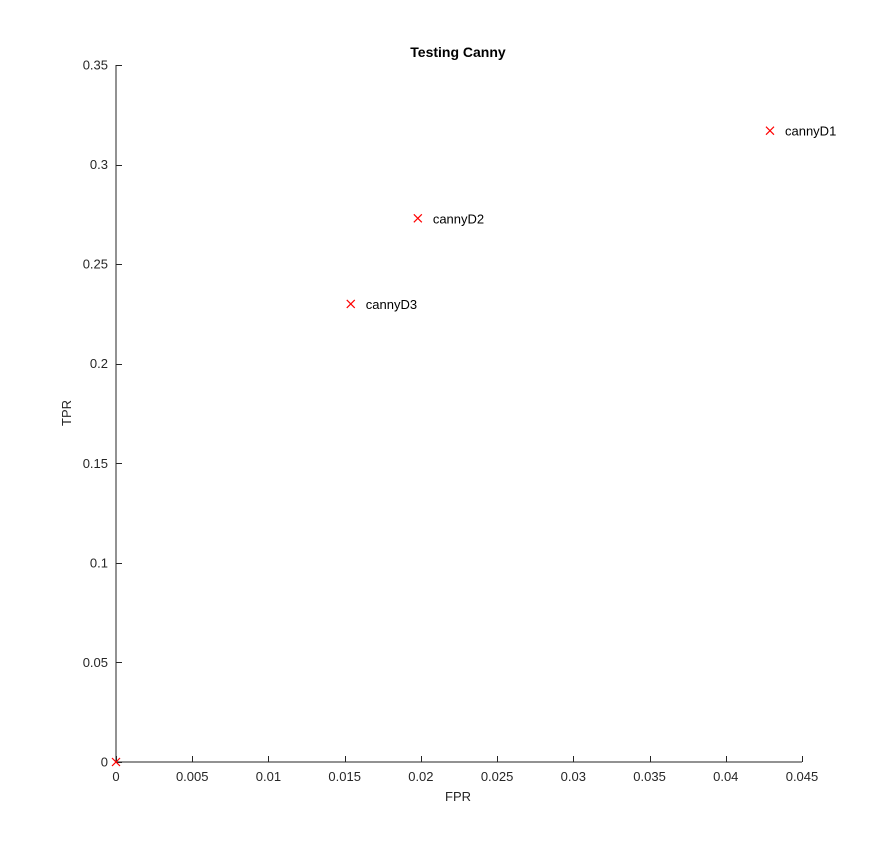 The image size is (887, 856). Describe the element at coordinates (95, 264) in the screenshot. I see `y-tick-label: 0.25` at that location.